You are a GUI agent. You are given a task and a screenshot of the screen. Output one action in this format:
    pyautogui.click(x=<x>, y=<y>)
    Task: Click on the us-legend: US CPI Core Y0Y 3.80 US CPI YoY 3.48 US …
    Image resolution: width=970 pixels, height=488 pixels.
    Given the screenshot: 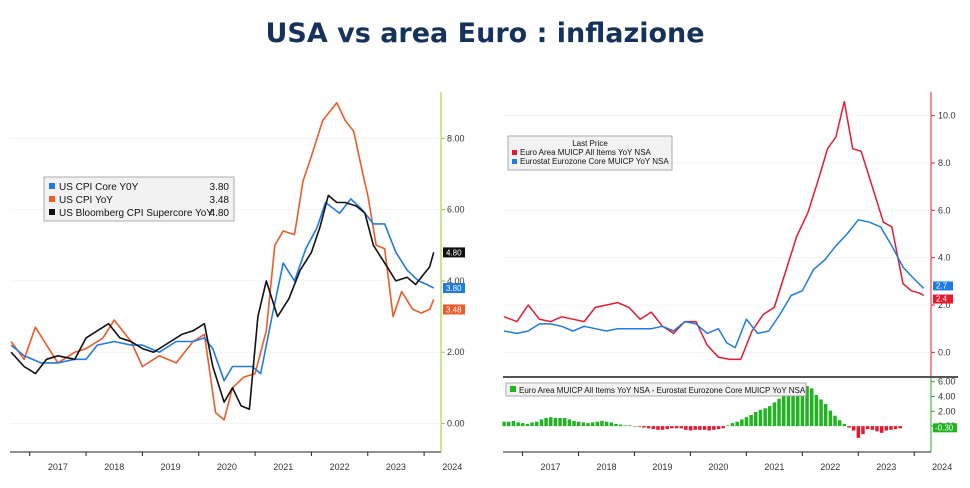 What is the action you would take?
    pyautogui.click(x=139, y=199)
    